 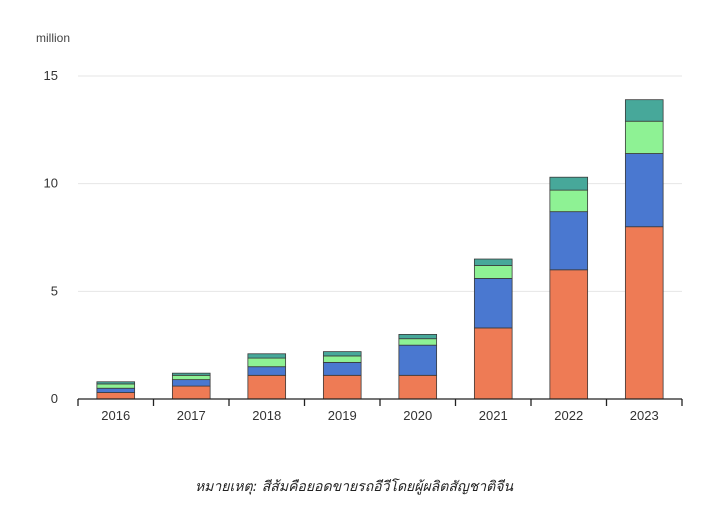 I want to click on x-tick-label: 2021, so click(x=493, y=415).